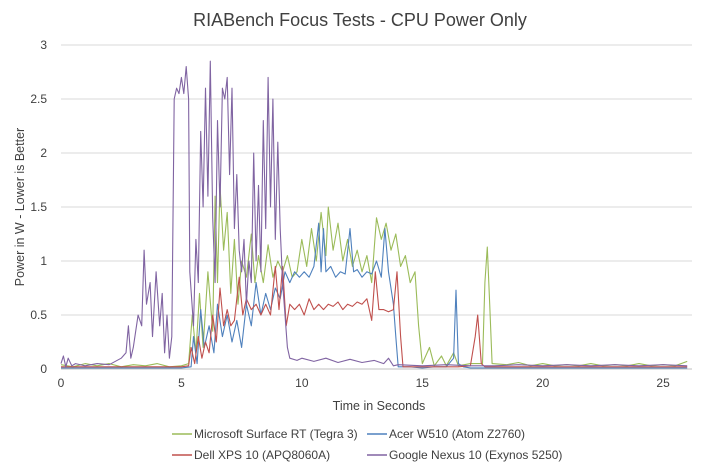 Image resolution: width=720 pixels, height=476 pixels. What do you see at coordinates (38, 315) in the screenshot?
I see `y-tick-label: 0.5` at bounding box center [38, 315].